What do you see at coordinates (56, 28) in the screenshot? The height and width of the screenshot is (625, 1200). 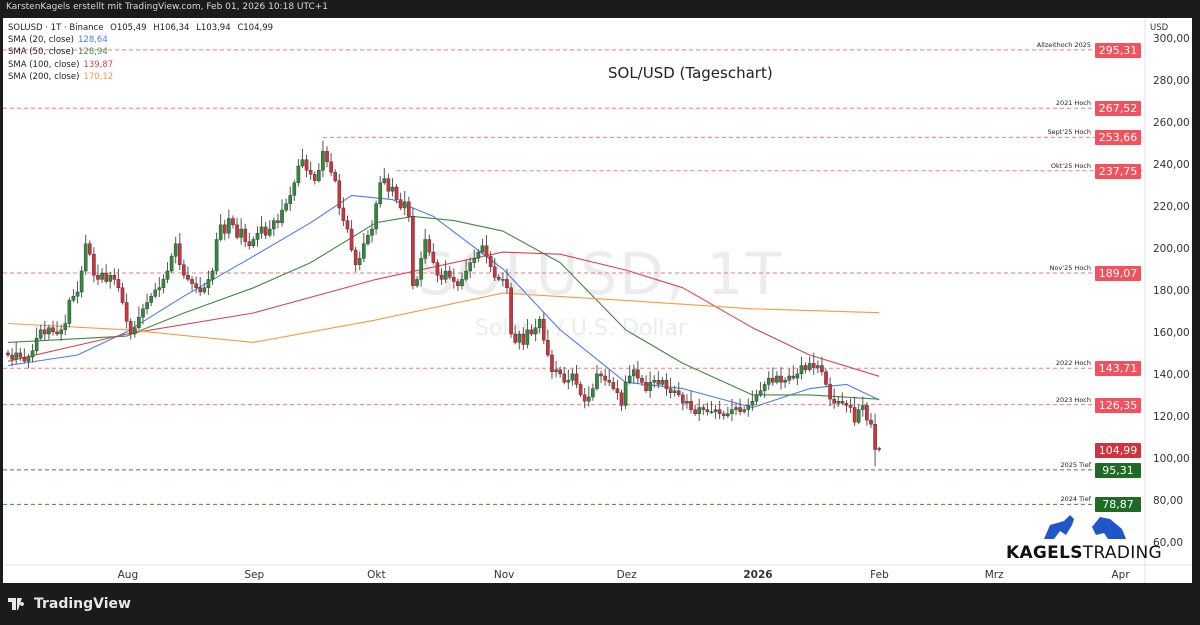 I see `symbol-info: SOLUSD · 1T · Binance` at bounding box center [56, 28].